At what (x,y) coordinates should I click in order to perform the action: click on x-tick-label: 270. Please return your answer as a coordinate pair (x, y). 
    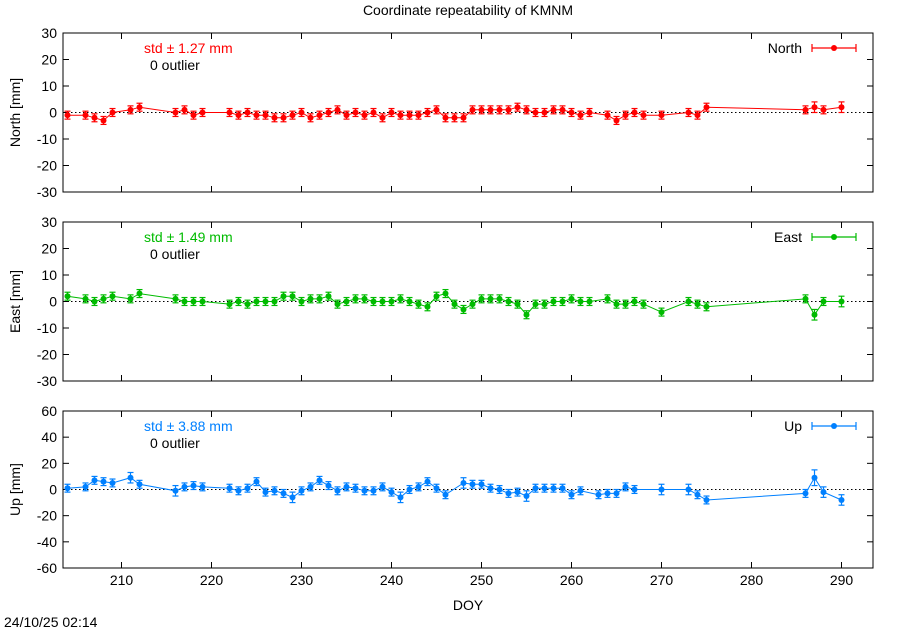
    Looking at the image, I should click on (662, 580).